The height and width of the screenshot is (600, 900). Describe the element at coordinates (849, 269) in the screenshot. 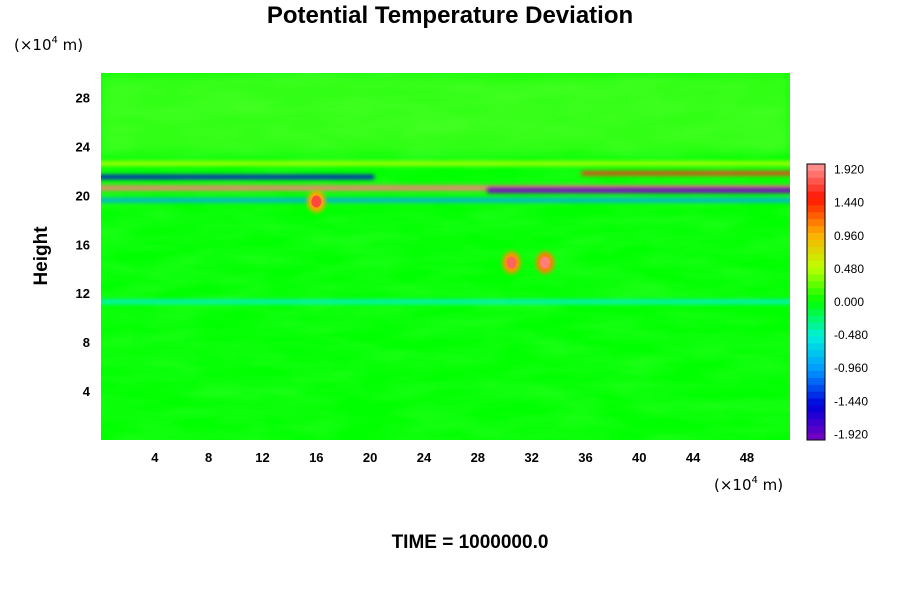

I see `colorbar-label: 0.480` at that location.